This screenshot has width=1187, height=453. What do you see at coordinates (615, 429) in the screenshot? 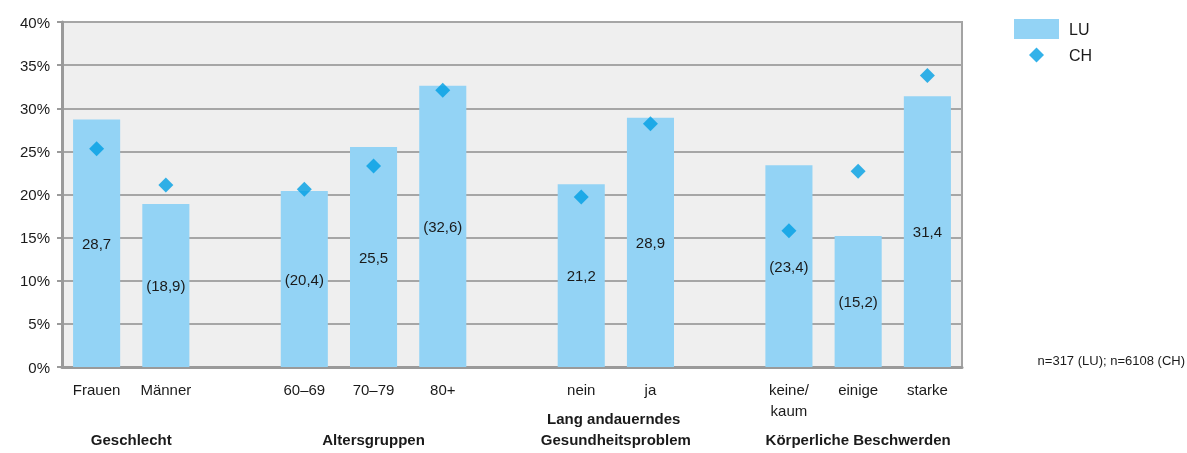
I see `text: Lang andauerndes Gesundheitsproblem` at bounding box center [615, 429].